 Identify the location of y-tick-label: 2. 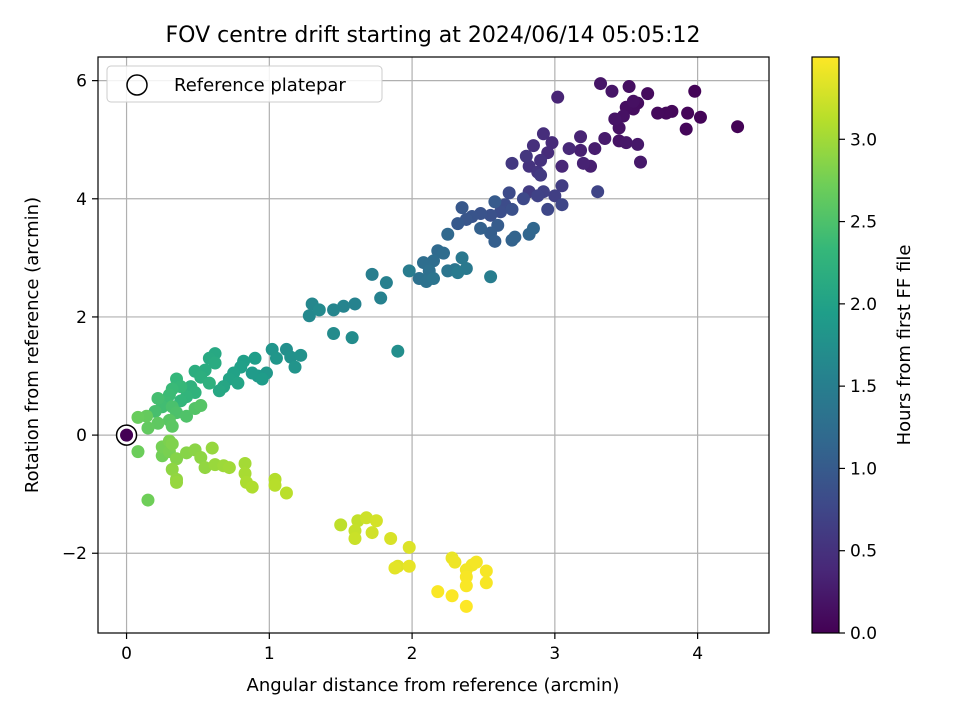
(81, 318).